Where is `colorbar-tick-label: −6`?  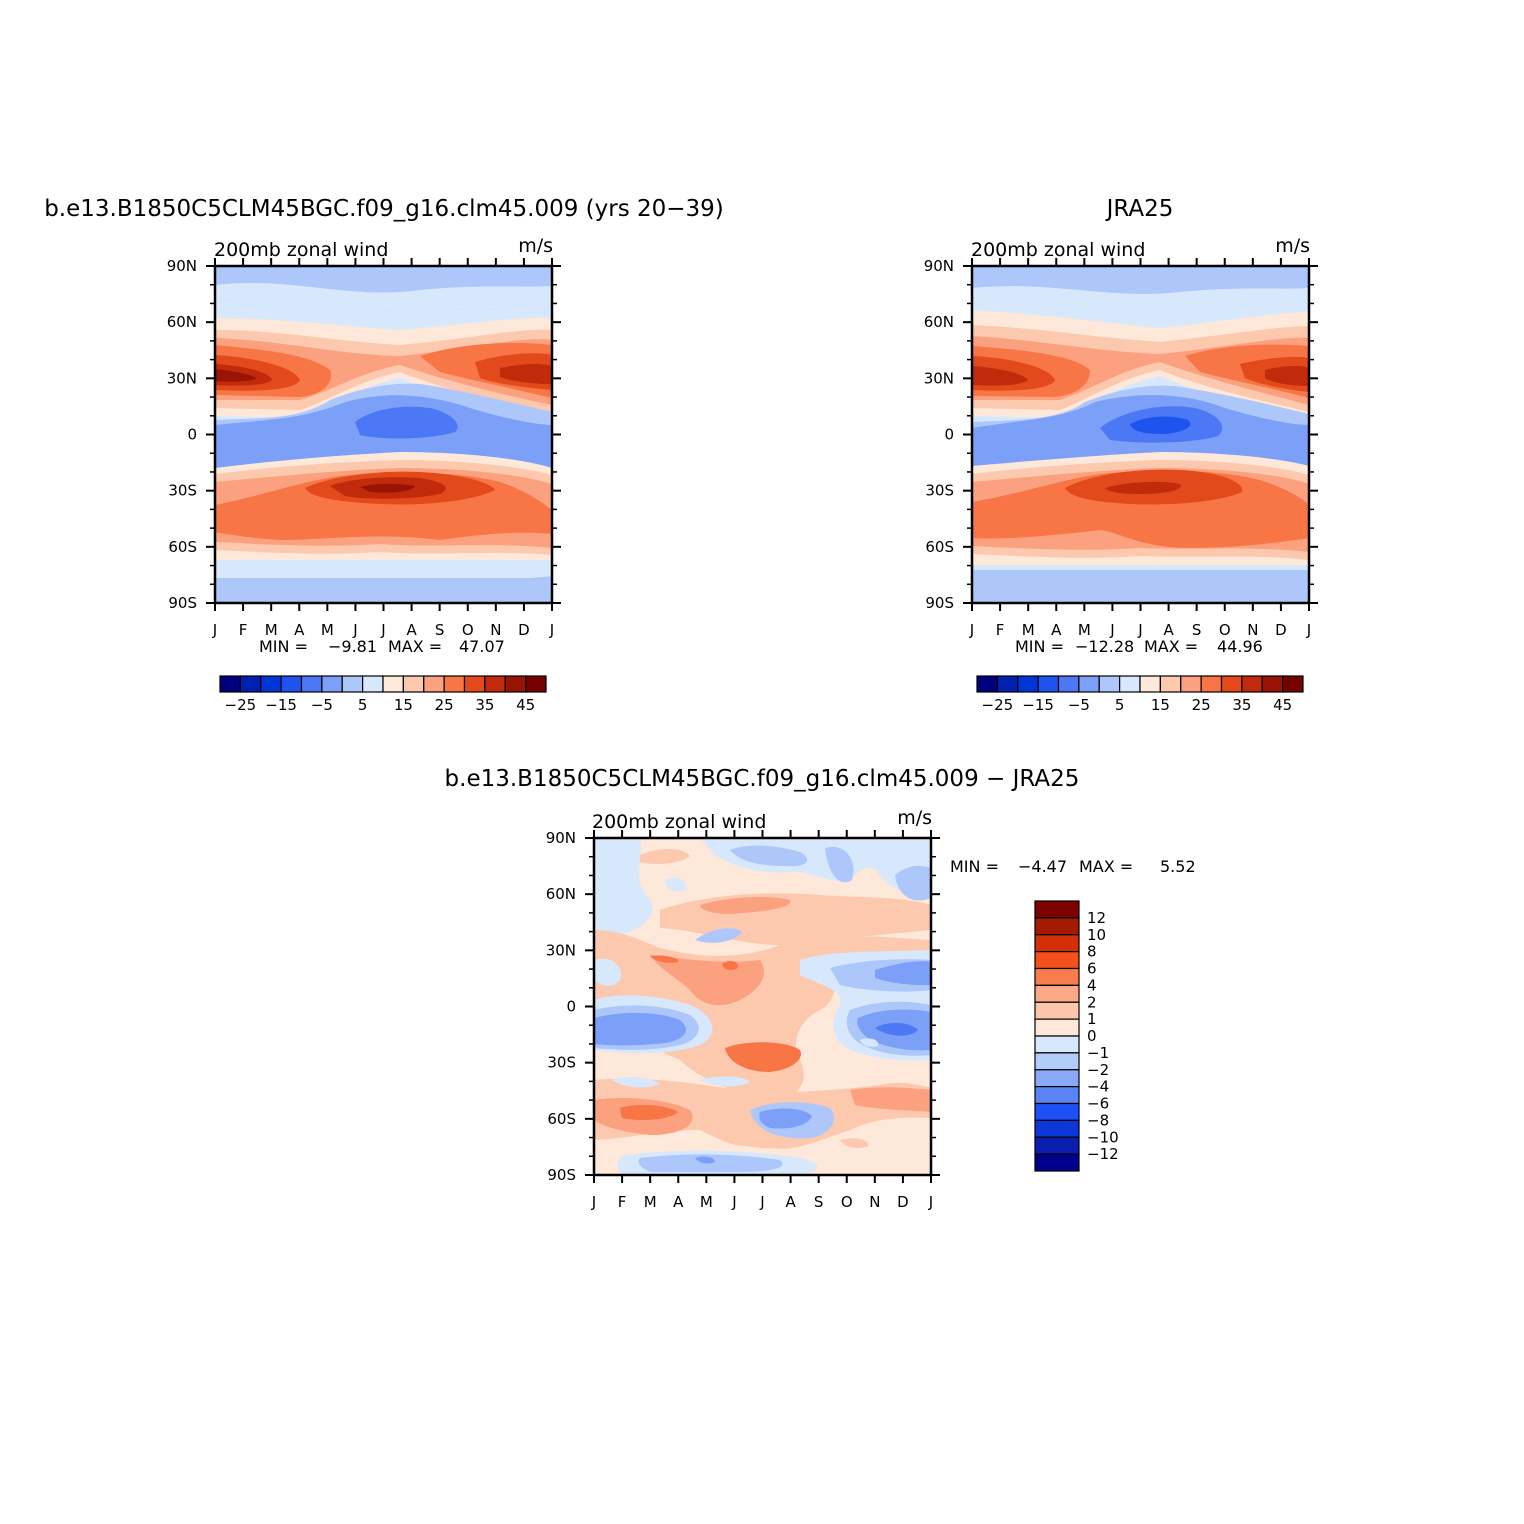
colorbar-tick-label: −6 is located at coordinates (1098, 1104).